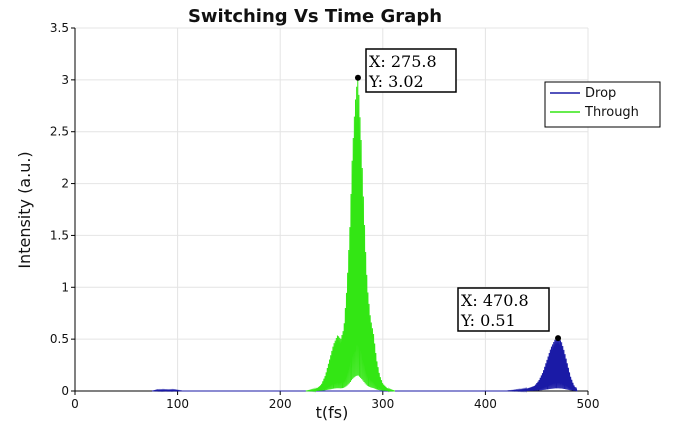 The height and width of the screenshot is (425, 678). What do you see at coordinates (177, 404) in the screenshot?
I see `x-tick-label: 100` at bounding box center [177, 404].